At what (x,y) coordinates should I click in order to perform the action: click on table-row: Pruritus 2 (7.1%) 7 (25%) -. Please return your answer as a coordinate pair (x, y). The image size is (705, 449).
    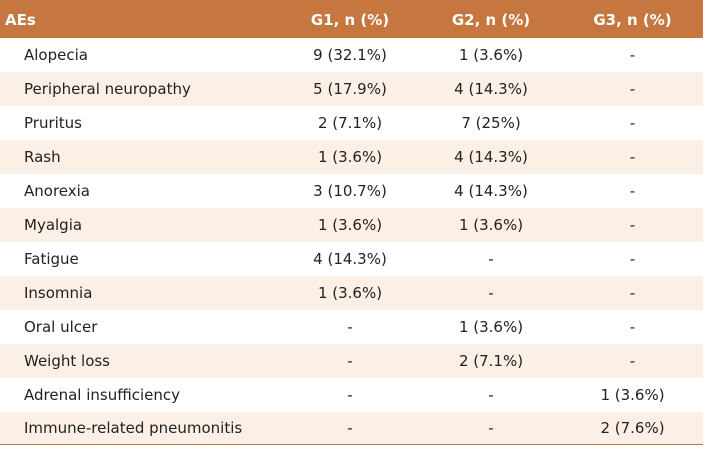
    Looking at the image, I should click on (351, 123).